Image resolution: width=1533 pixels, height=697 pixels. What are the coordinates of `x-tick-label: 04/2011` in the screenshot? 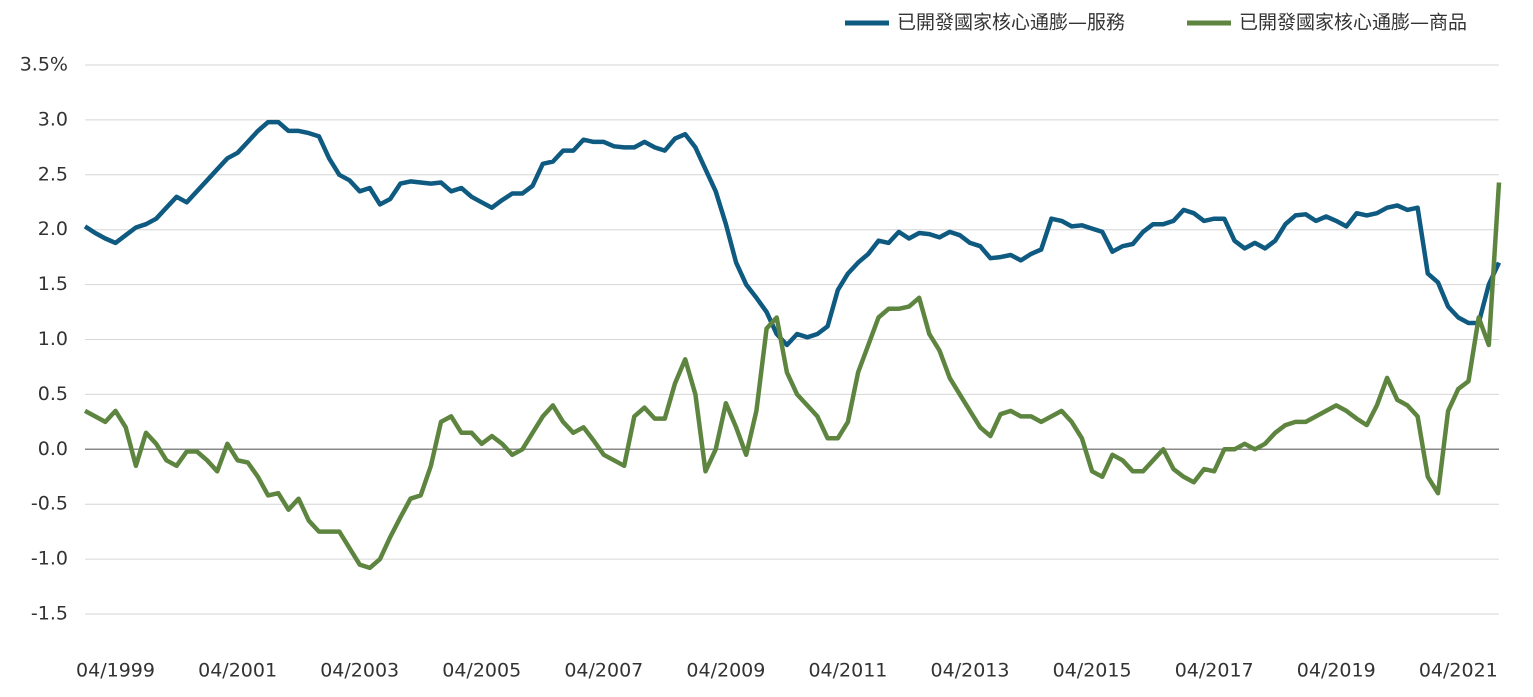 It's located at (847, 671).